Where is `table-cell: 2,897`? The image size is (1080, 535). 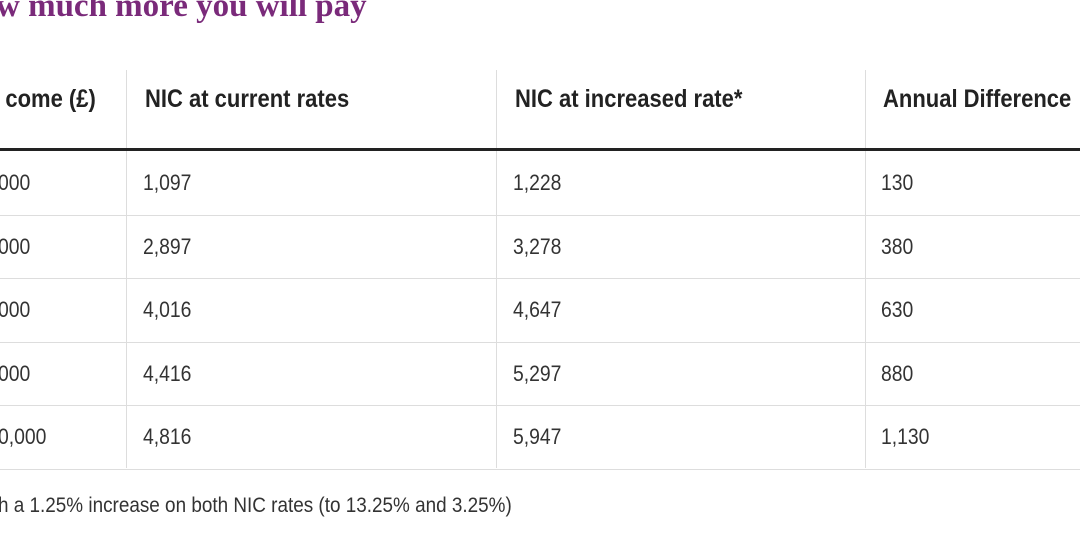
table-cell: 2,897 is located at coordinates (167, 246).